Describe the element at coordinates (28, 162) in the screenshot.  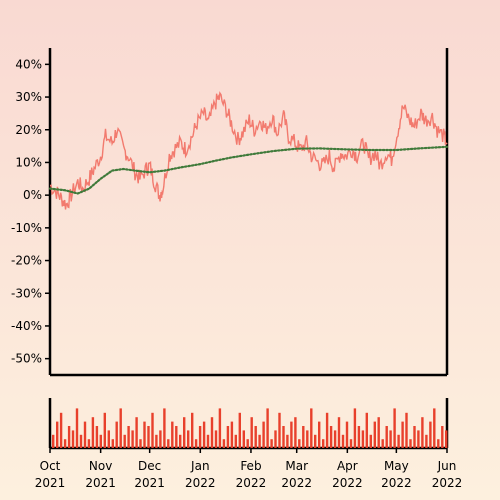
I see `y-tick-label: 10%` at that location.